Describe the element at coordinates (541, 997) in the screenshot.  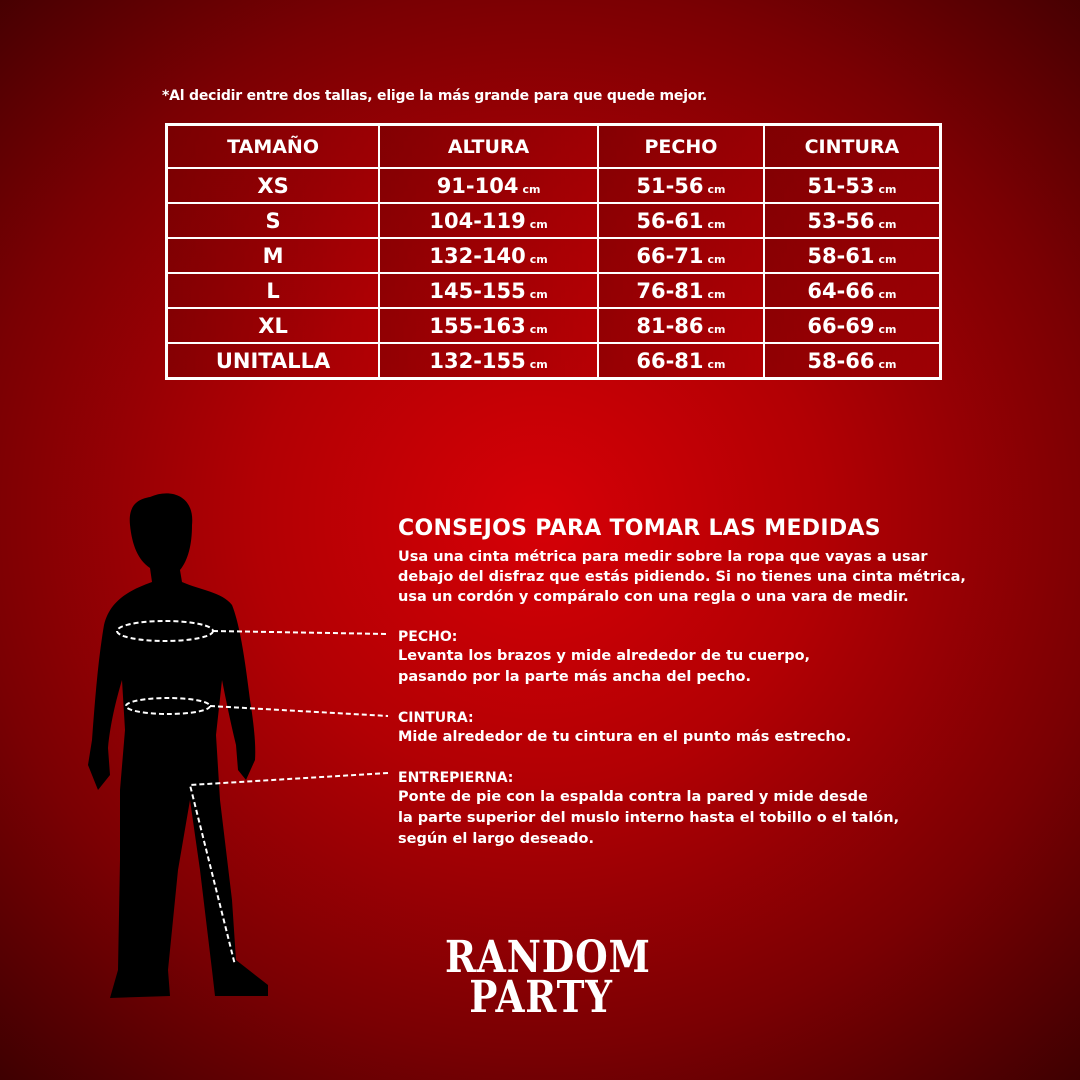
I see `logo-line-2: PARTY` at that location.